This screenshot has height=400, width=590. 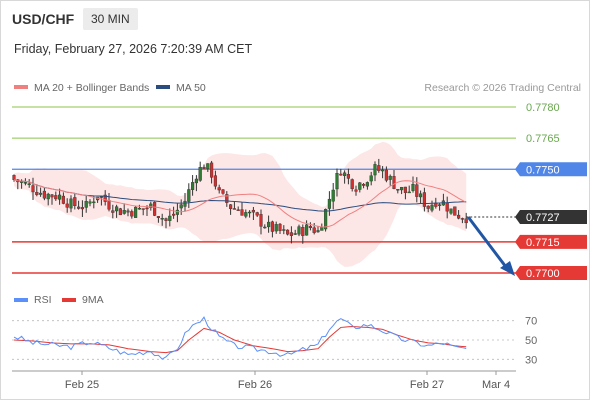 I want to click on x-tick-label: Feb 27, so click(x=427, y=385).